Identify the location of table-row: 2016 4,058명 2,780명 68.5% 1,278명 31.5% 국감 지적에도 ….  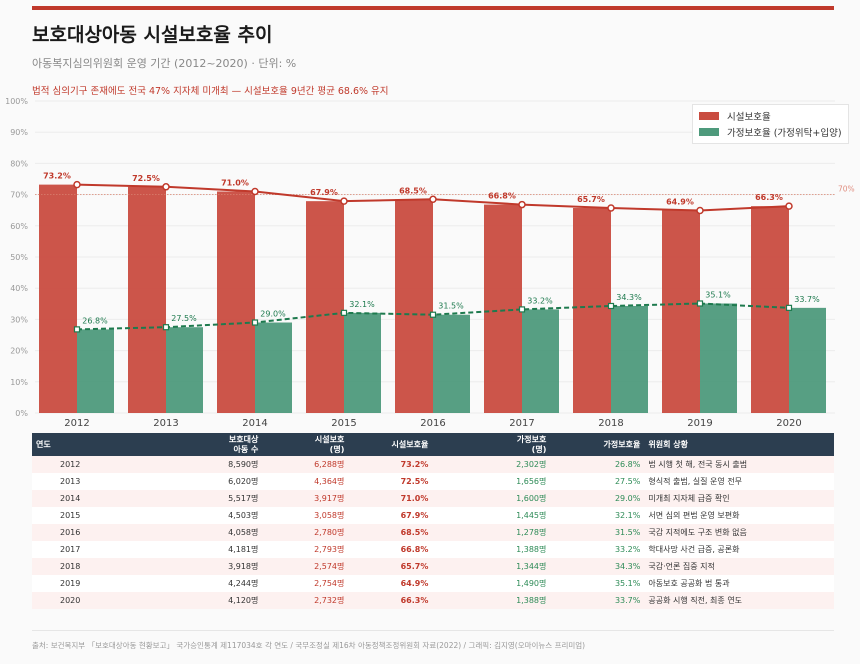
(433, 532).